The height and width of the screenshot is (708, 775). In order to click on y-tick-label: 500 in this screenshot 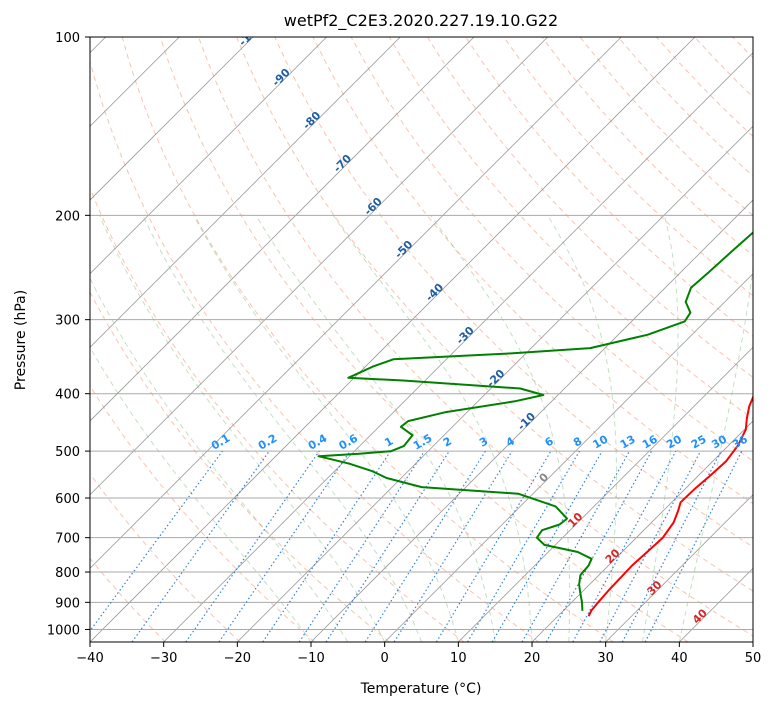, I will do `click(67, 452)`.